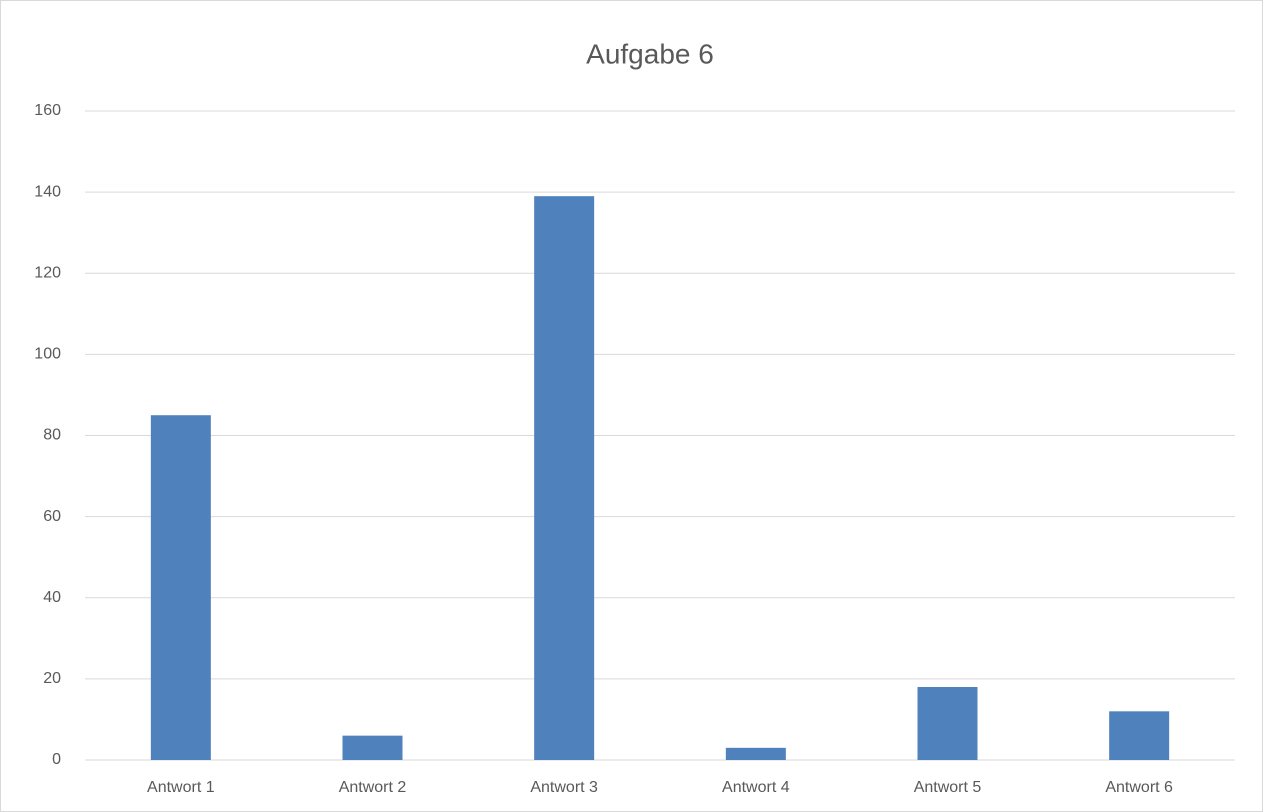 The height and width of the screenshot is (812, 1263). What do you see at coordinates (47, 272) in the screenshot?
I see `y-tick-label: 120` at bounding box center [47, 272].